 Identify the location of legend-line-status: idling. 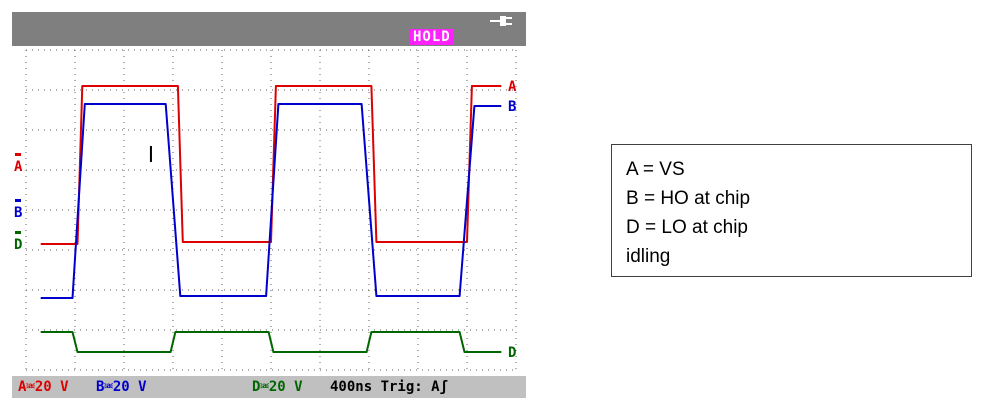
(648, 256).